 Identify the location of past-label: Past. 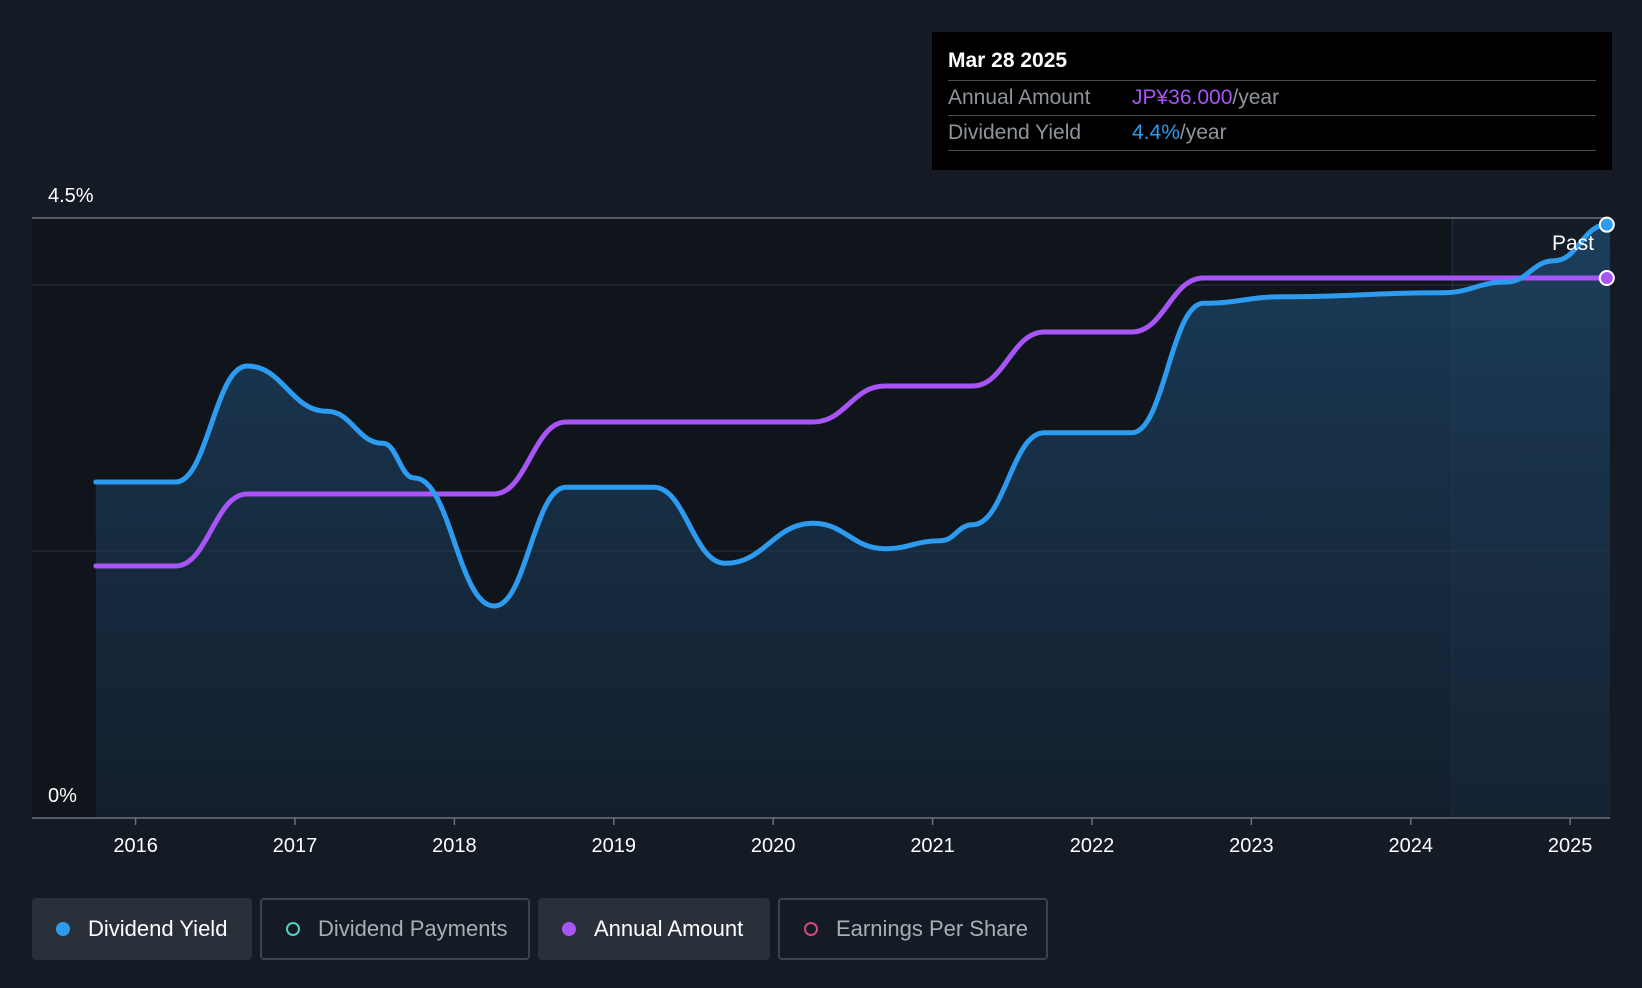
(1573, 243).